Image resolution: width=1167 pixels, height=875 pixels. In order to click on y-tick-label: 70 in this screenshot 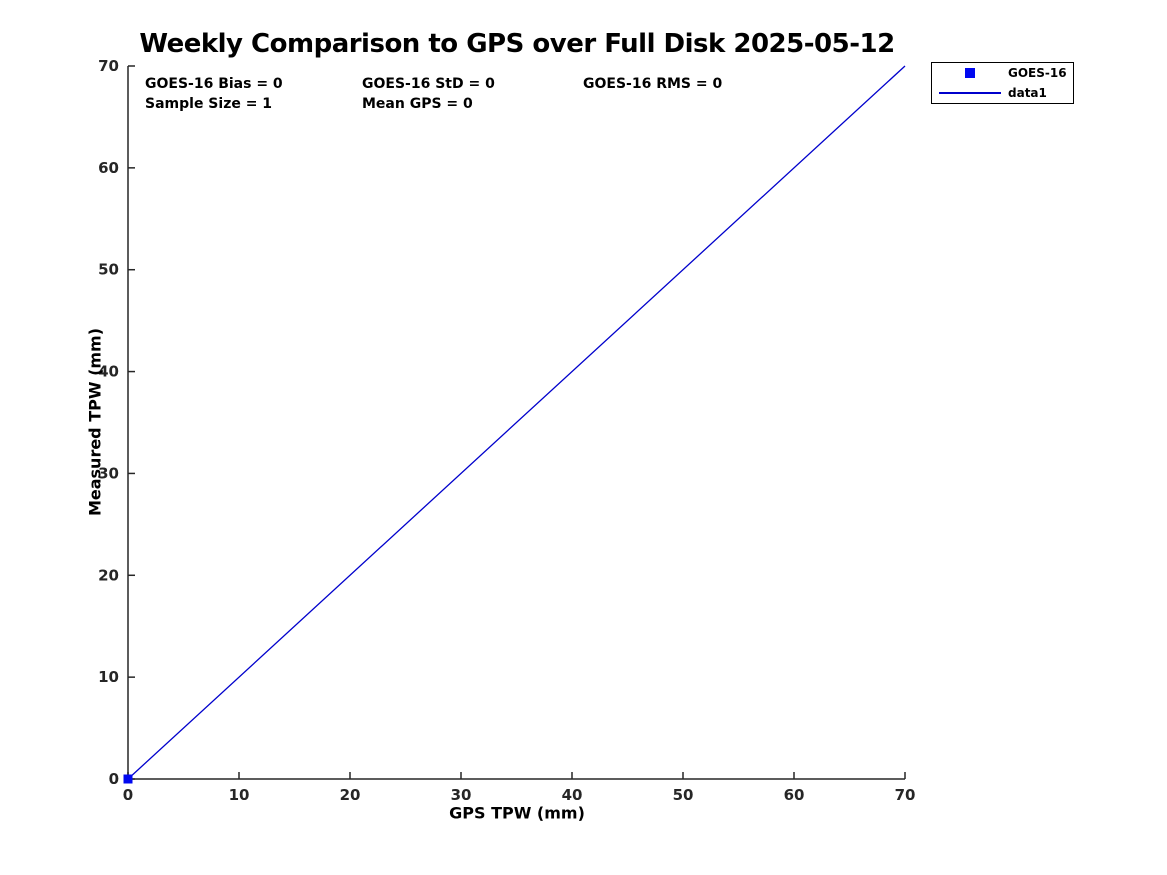, I will do `click(108, 66)`.